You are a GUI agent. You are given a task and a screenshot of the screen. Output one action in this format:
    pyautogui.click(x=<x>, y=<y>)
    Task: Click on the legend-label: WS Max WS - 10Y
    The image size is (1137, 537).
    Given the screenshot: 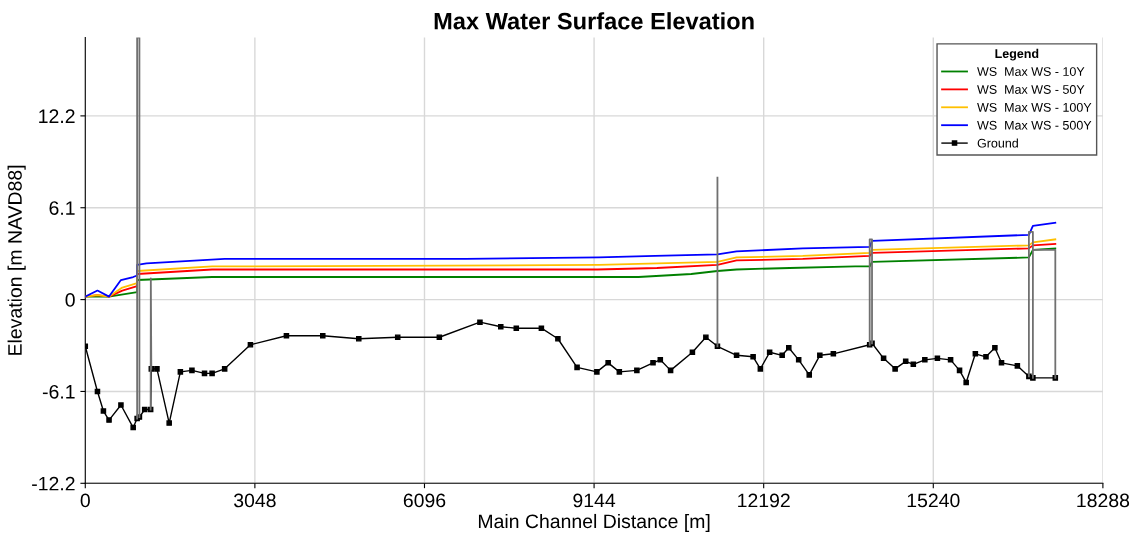 What is the action you would take?
    pyautogui.click(x=1031, y=71)
    